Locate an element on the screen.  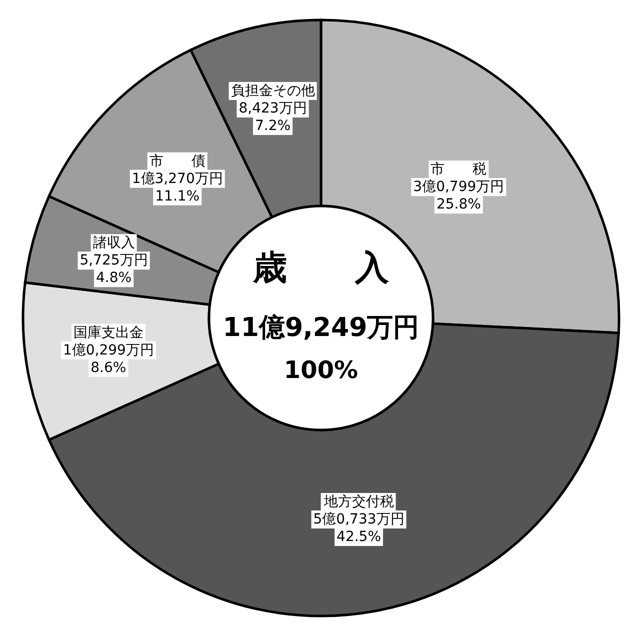
data-label: 8.6% is located at coordinates (108, 368).